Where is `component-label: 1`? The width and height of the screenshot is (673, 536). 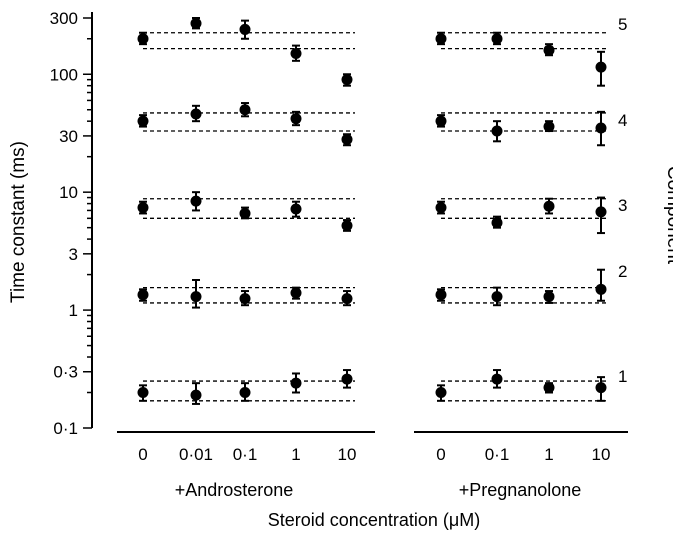
component-label: 1 is located at coordinates (622, 376).